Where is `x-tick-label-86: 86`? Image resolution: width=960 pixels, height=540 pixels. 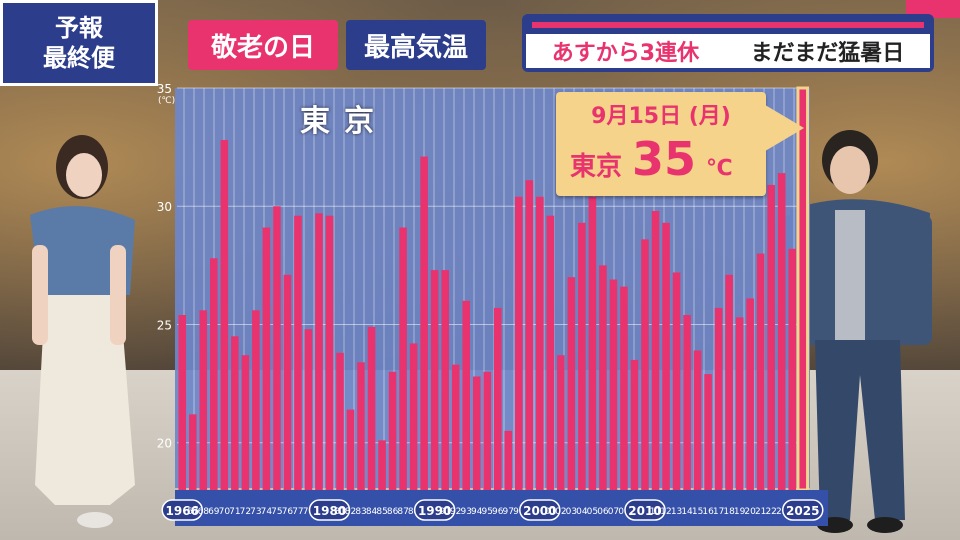 x-tick-label-86: 86 is located at coordinates (393, 512).